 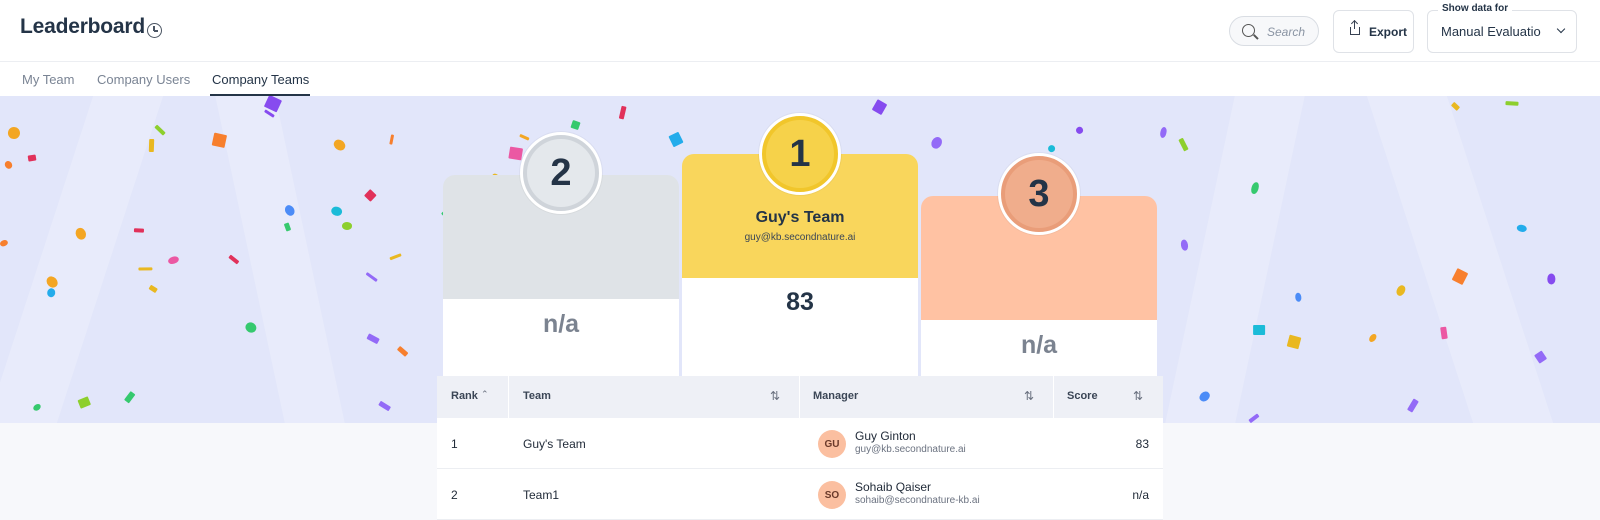 I want to click on medal-number: 1, so click(x=800, y=153).